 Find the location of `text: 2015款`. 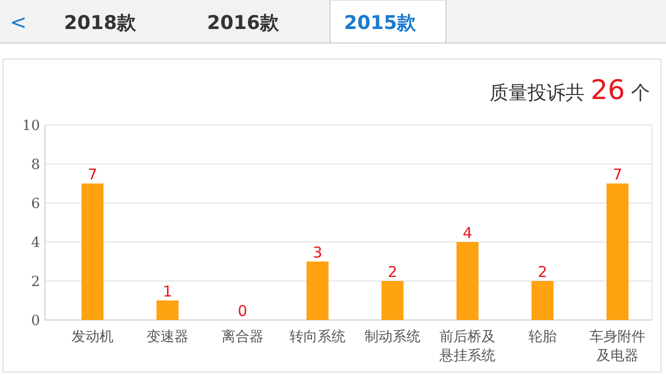

text: 2015款 is located at coordinates (380, 23).